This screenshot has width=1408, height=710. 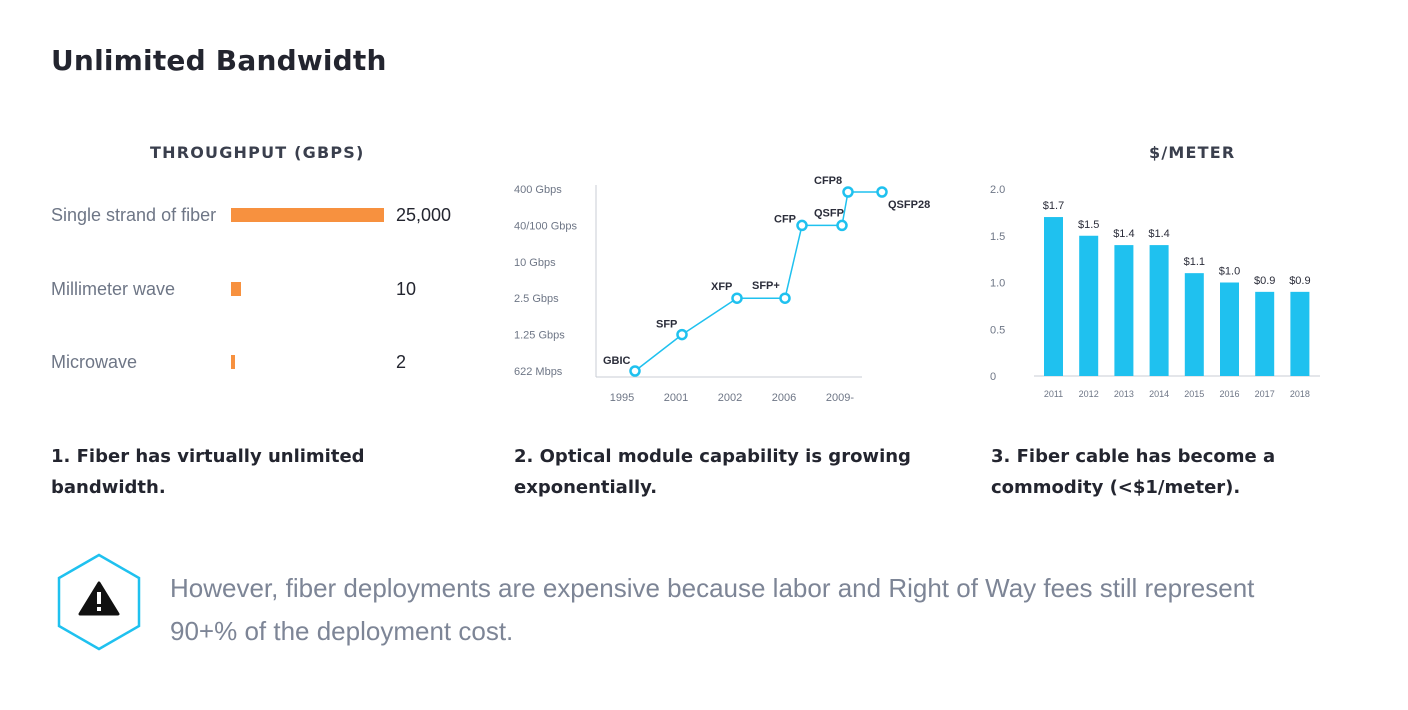 What do you see at coordinates (1053, 394) in the screenshot?
I see `x-tick-label: 2011` at bounding box center [1053, 394].